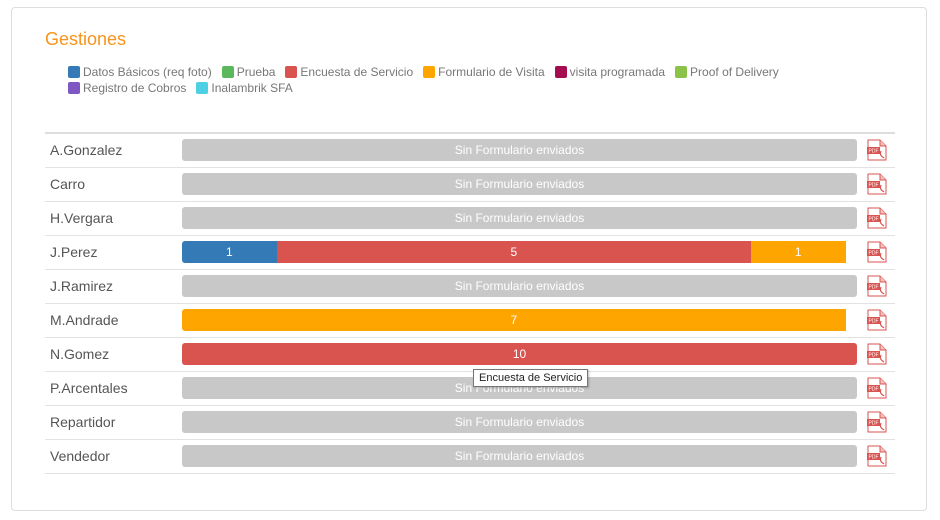 This screenshot has height=520, width=940. Describe the element at coordinates (82, 218) in the screenshot. I see `row-name: H.Vergara` at that location.